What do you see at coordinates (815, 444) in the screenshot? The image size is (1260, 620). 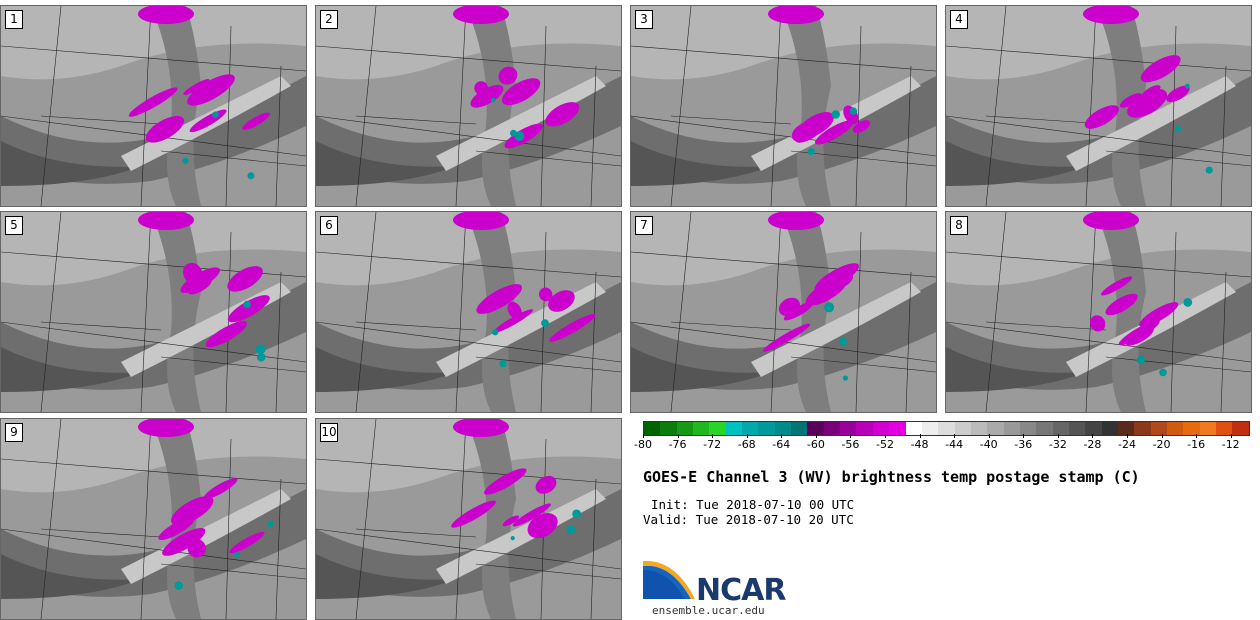 I see `colorbar-tick-label: -60` at bounding box center [815, 444].